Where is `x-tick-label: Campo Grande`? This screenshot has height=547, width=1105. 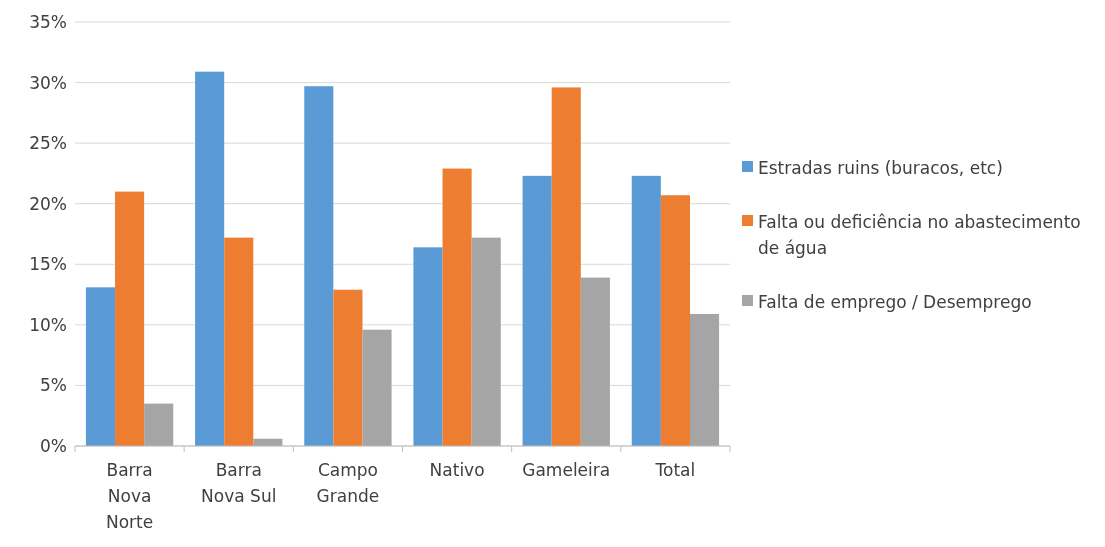
x-tick-label: Campo Grande is located at coordinates (348, 483).